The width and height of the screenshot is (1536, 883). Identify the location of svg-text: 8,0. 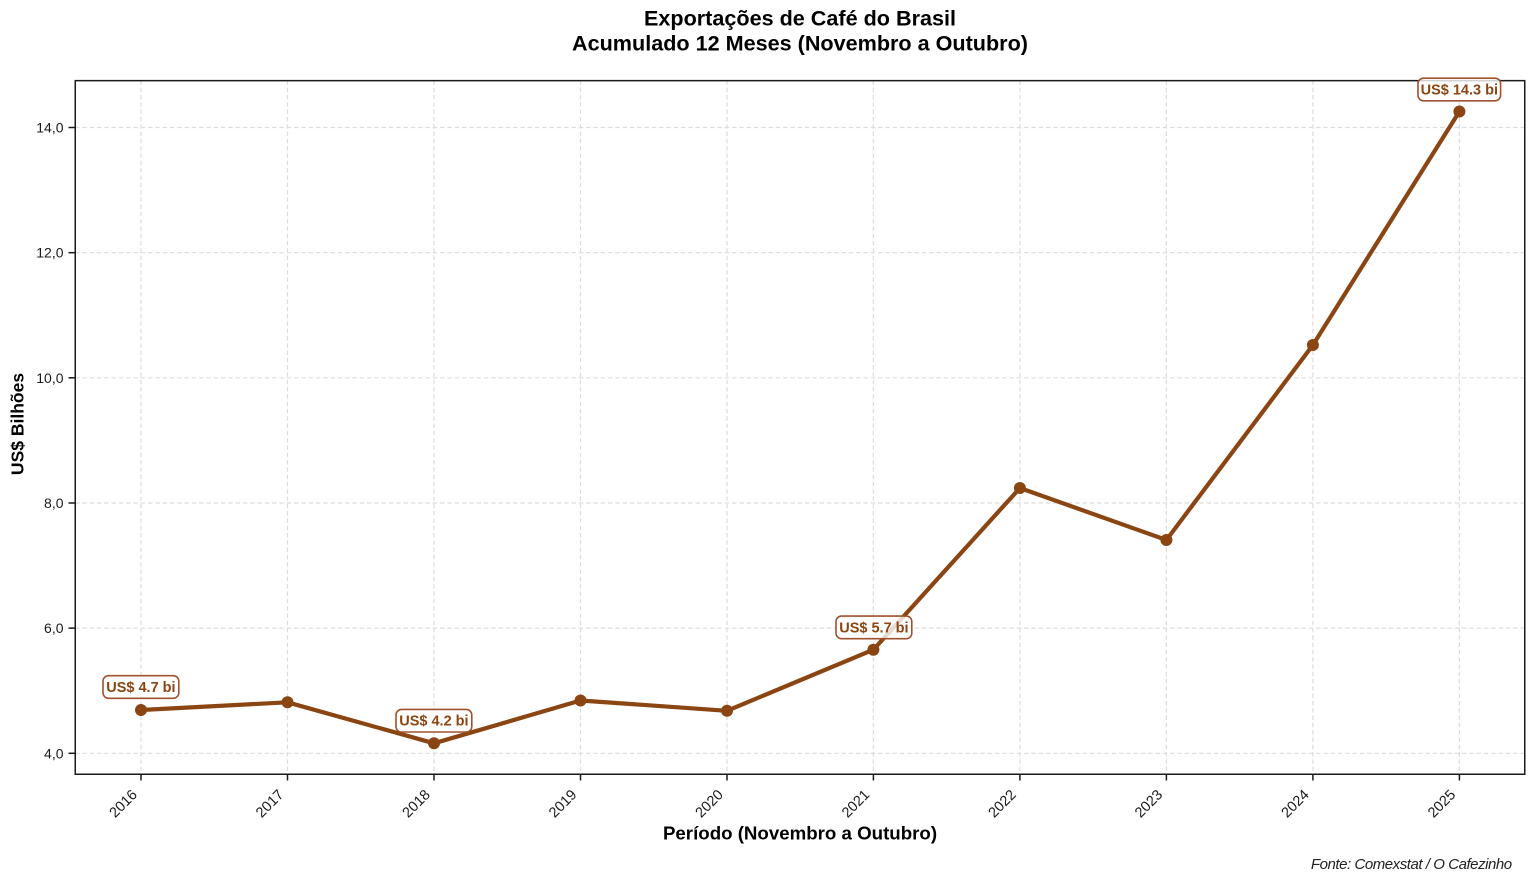
(54, 503).